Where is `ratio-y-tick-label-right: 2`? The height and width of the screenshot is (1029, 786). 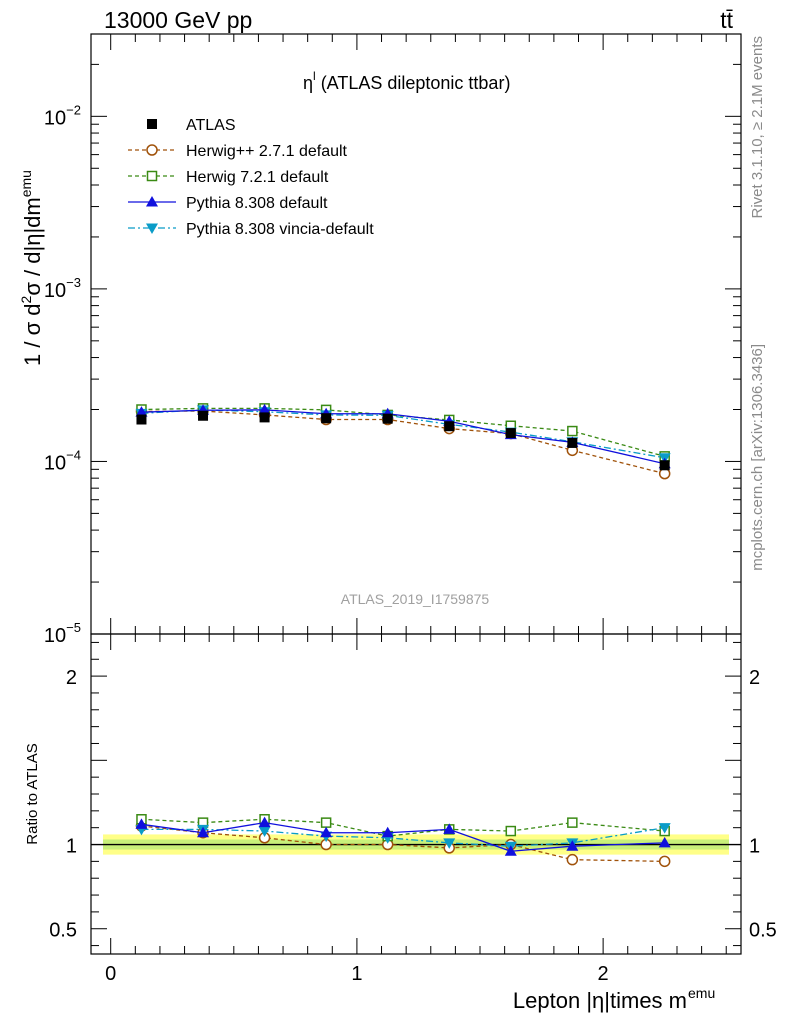
ratio-y-tick-label-right: 2 is located at coordinates (754, 678).